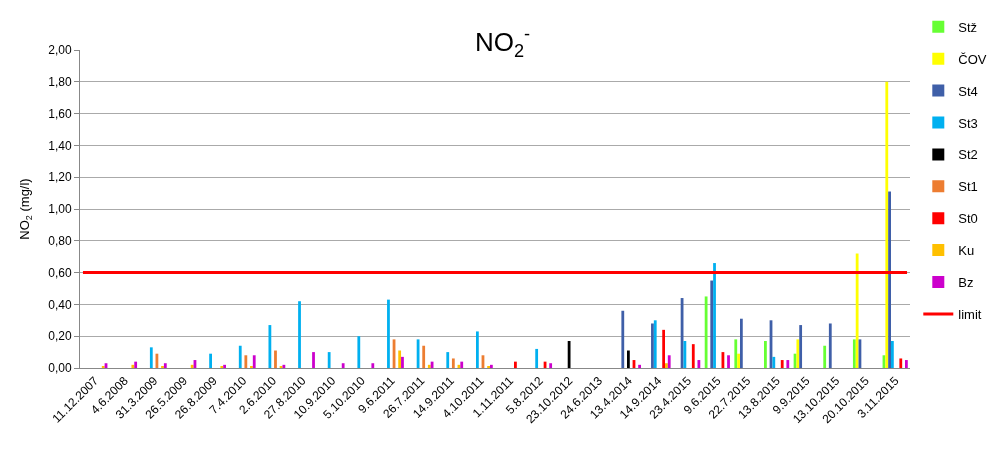 This screenshot has height=473, width=1005. I want to click on legend-label: Stž, so click(968, 27).